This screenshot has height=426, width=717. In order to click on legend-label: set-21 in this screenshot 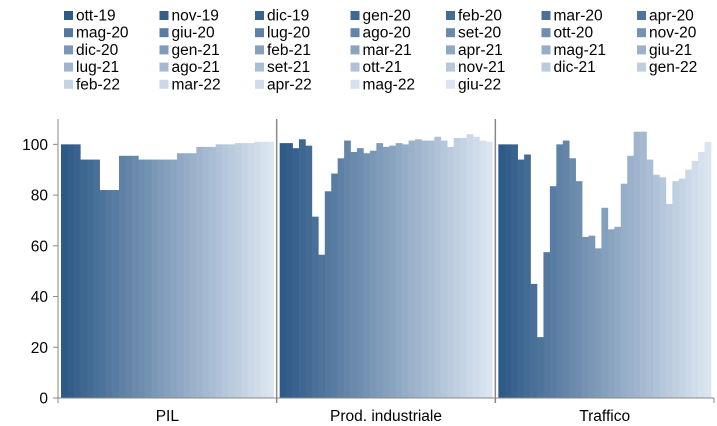, I will do `click(288, 67)`.